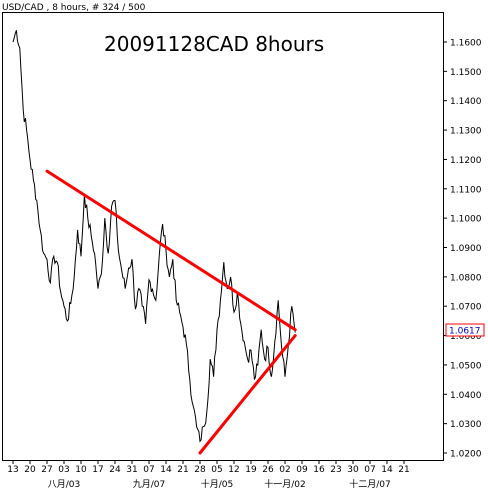  Describe the element at coordinates (30, 470) in the screenshot. I see `x-tick-label: 20` at that location.